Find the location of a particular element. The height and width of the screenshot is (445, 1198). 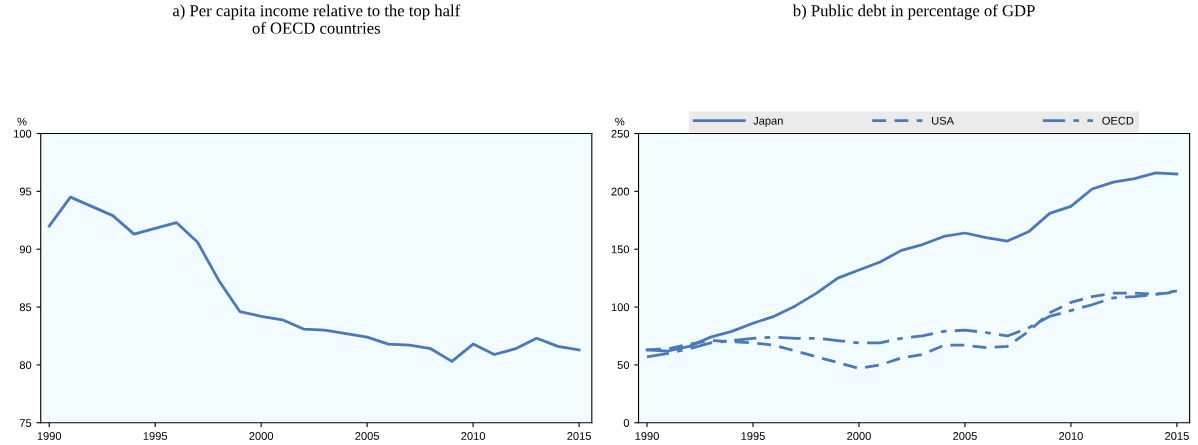

y-tick-label: 95 is located at coordinates (25, 191).